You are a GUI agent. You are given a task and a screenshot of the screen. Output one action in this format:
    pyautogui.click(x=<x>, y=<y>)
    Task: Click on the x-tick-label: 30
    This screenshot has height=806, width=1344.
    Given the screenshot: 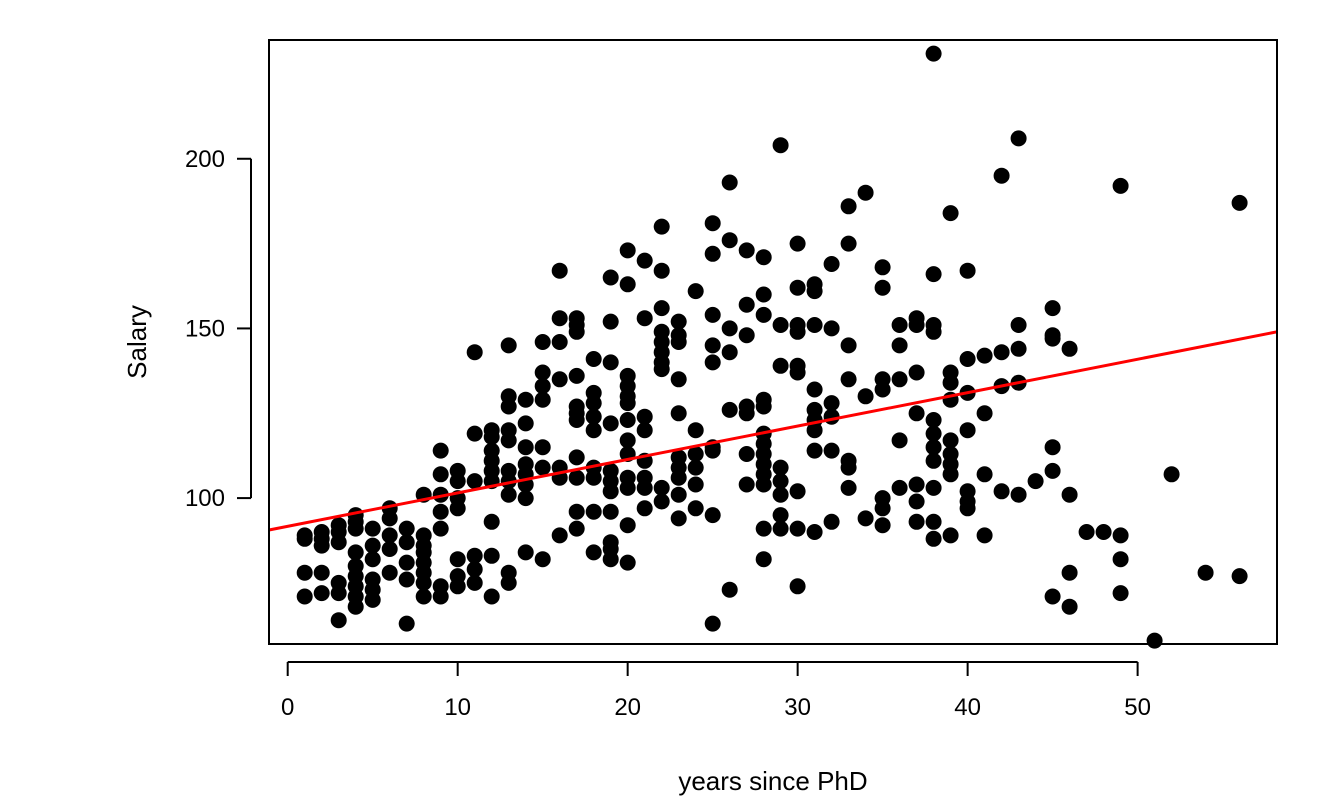 What is the action you would take?
    pyautogui.click(x=797, y=707)
    